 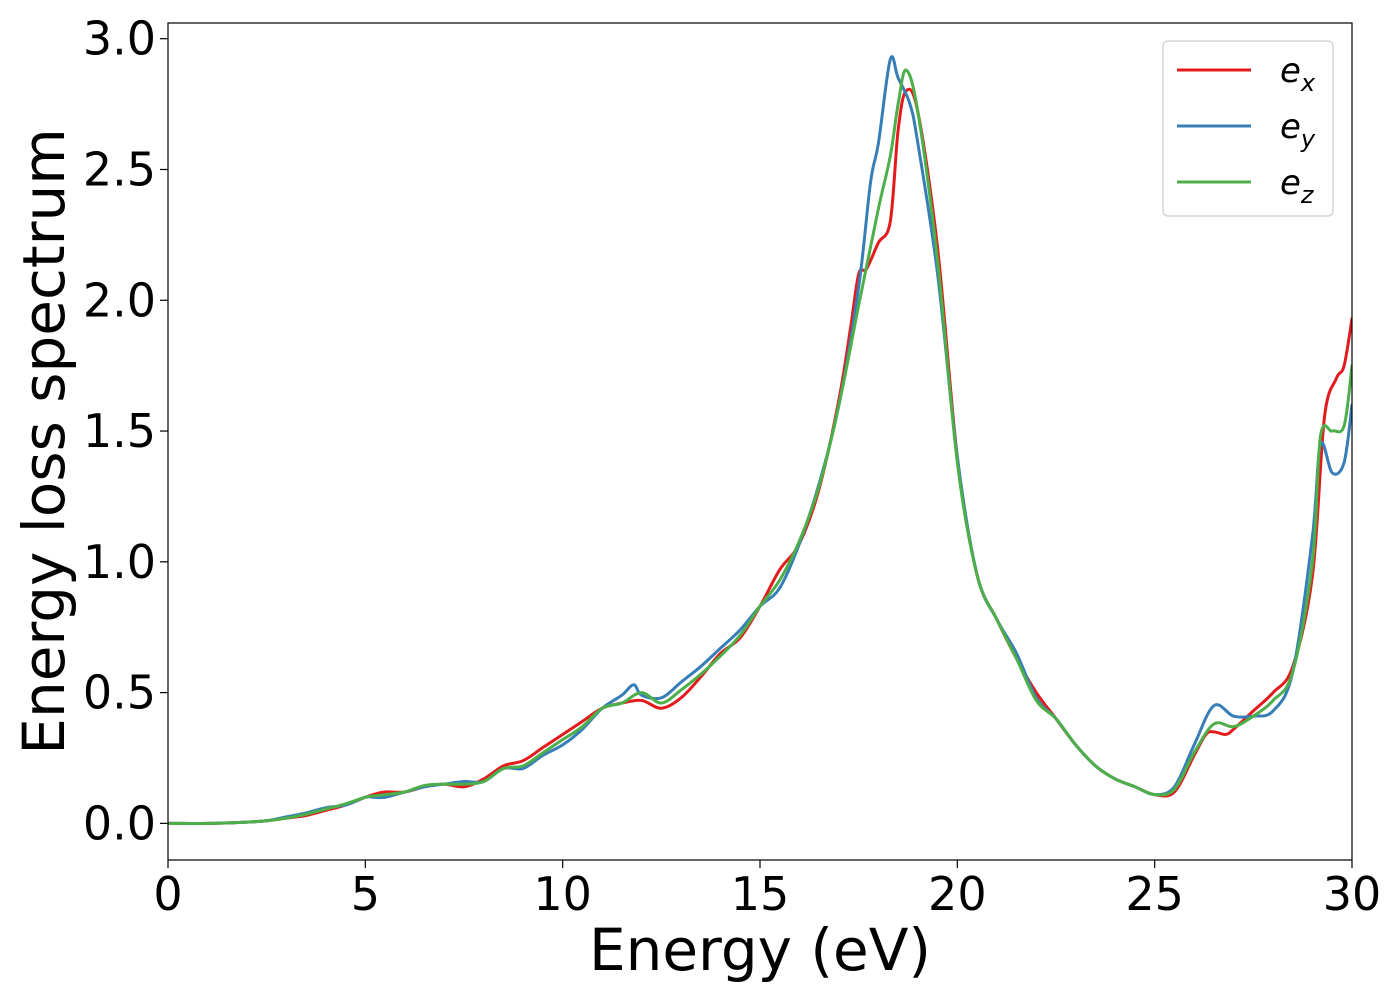 What do you see at coordinates (119, 823) in the screenshot?
I see `y-tick-label: 0.0` at bounding box center [119, 823].